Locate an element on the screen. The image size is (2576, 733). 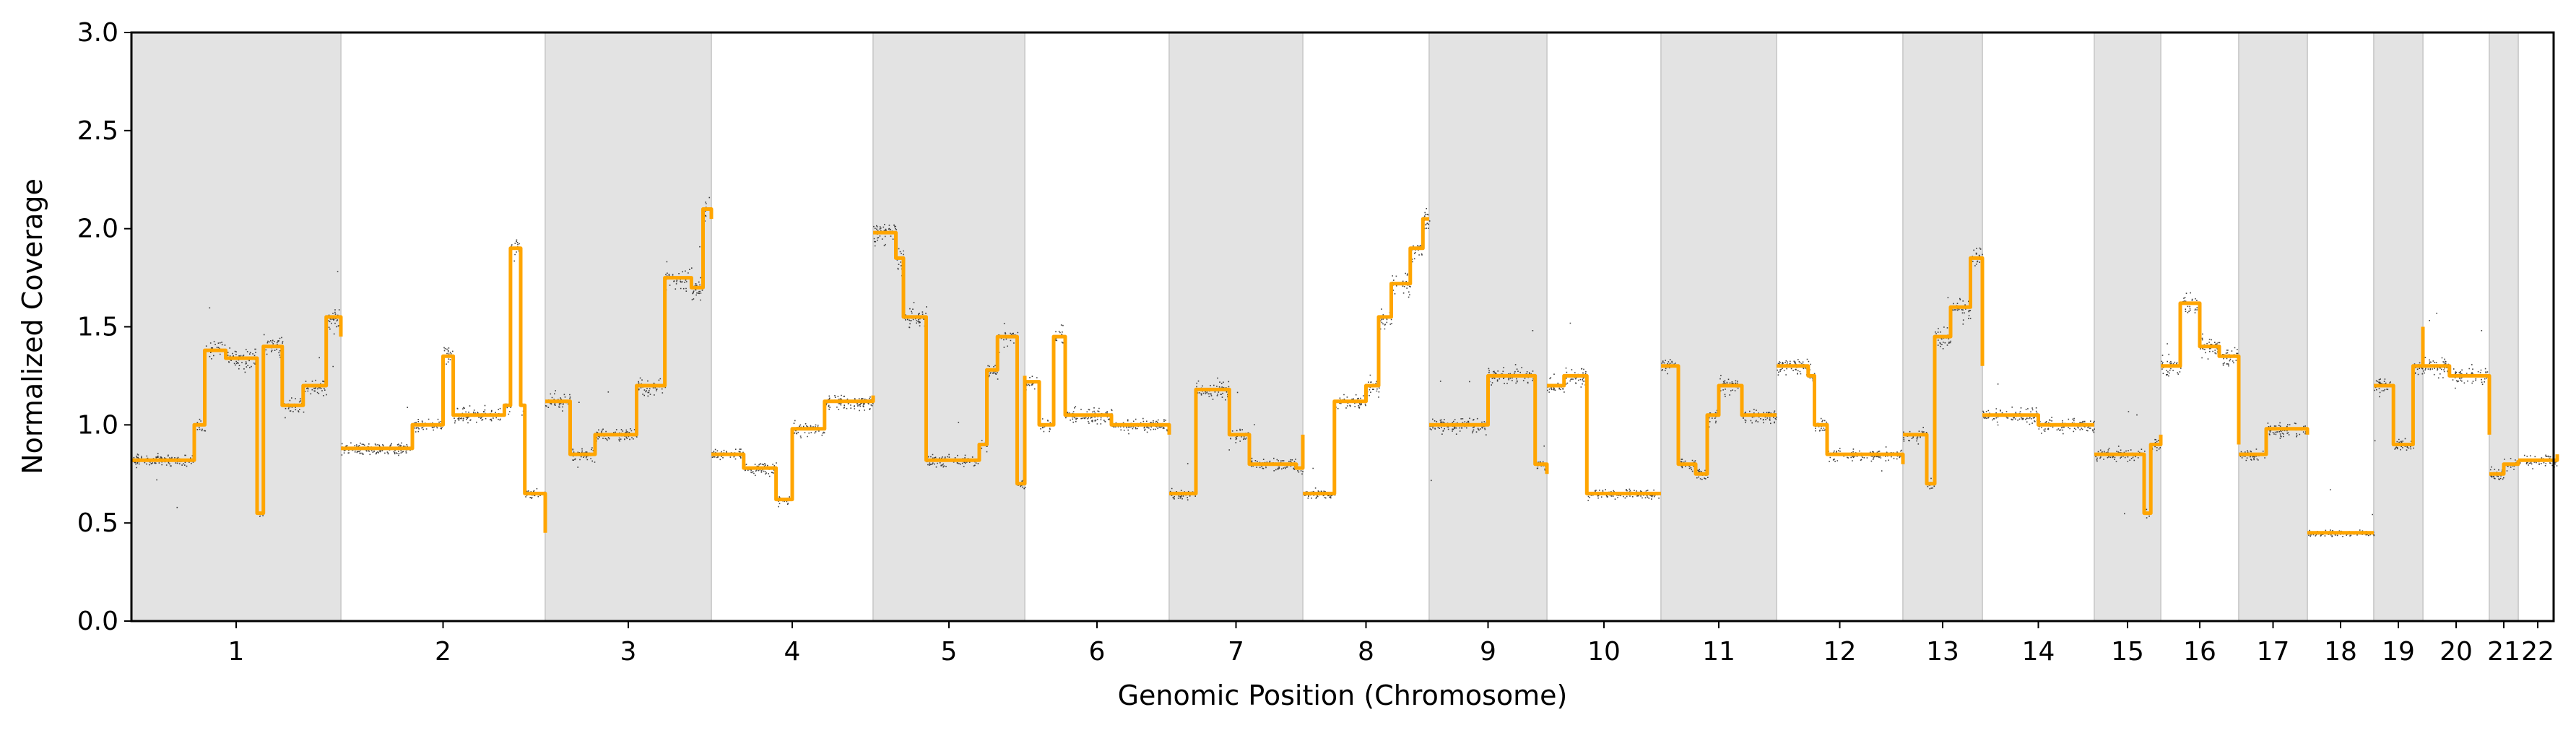
y-tick-label: 0.0 is located at coordinates (97, 621).